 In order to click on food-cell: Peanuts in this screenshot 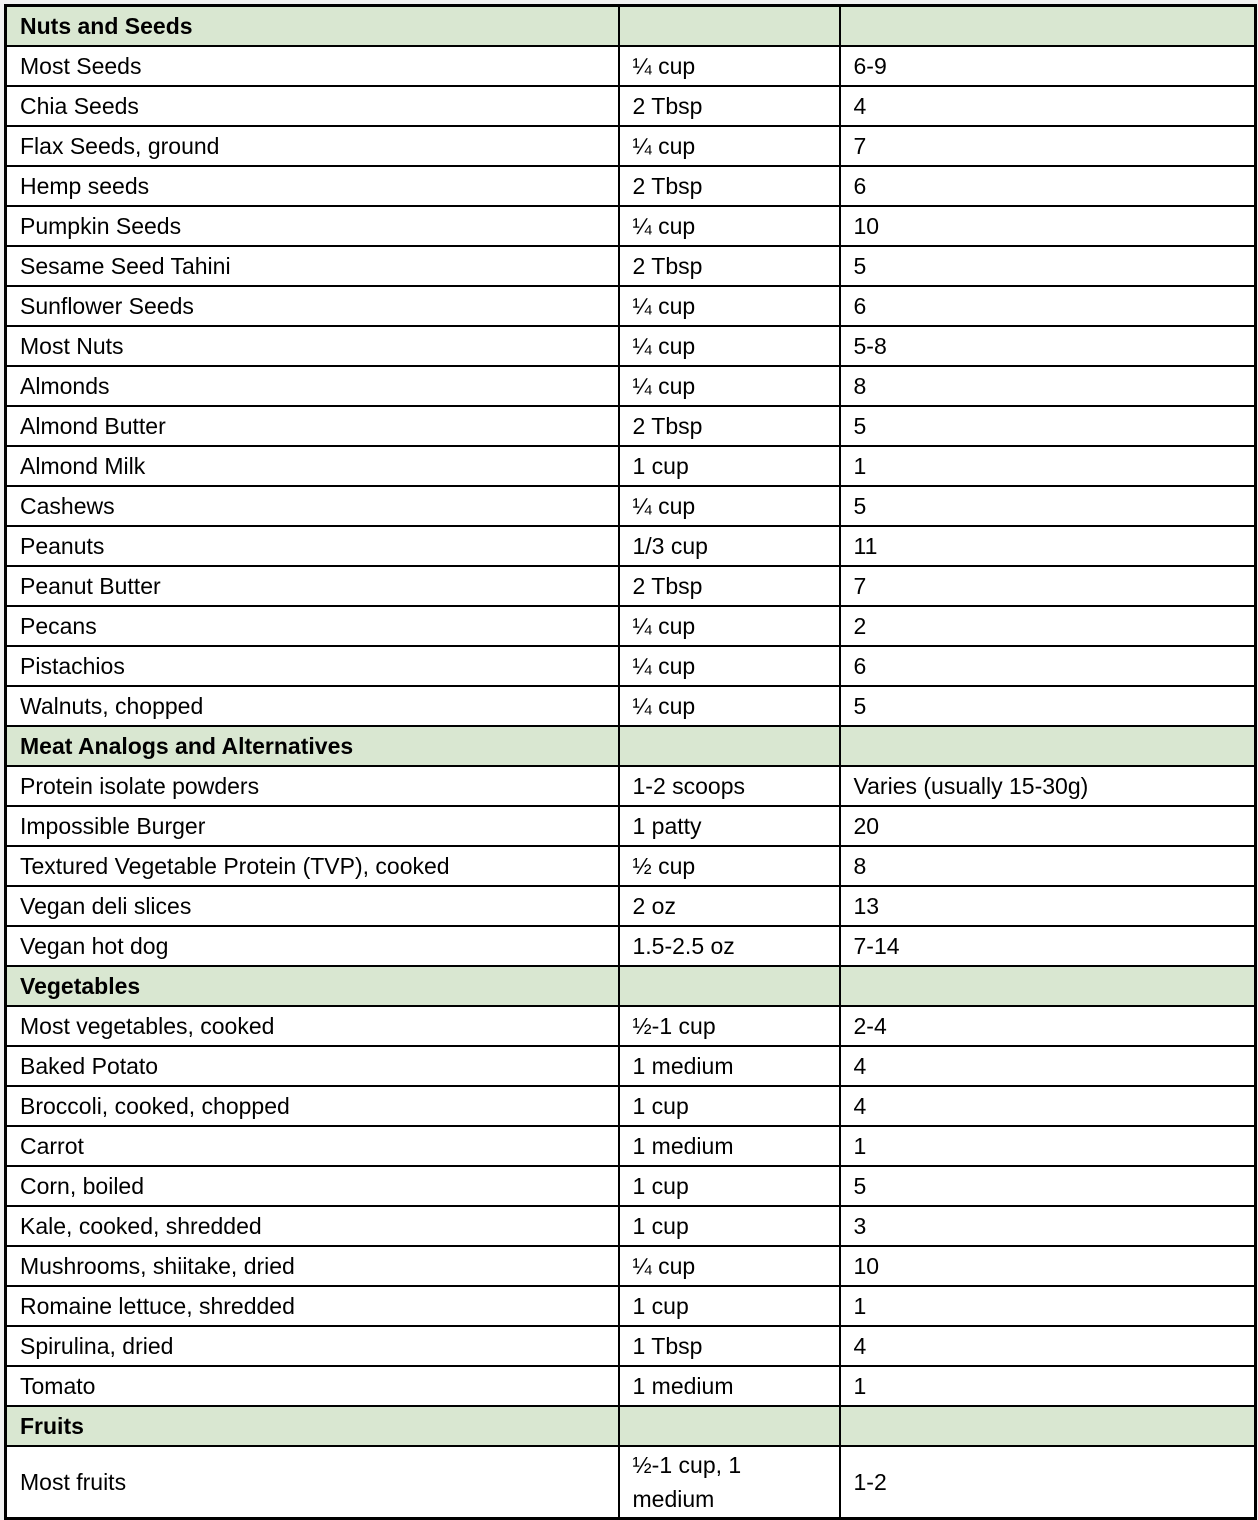, I will do `click(312, 546)`.